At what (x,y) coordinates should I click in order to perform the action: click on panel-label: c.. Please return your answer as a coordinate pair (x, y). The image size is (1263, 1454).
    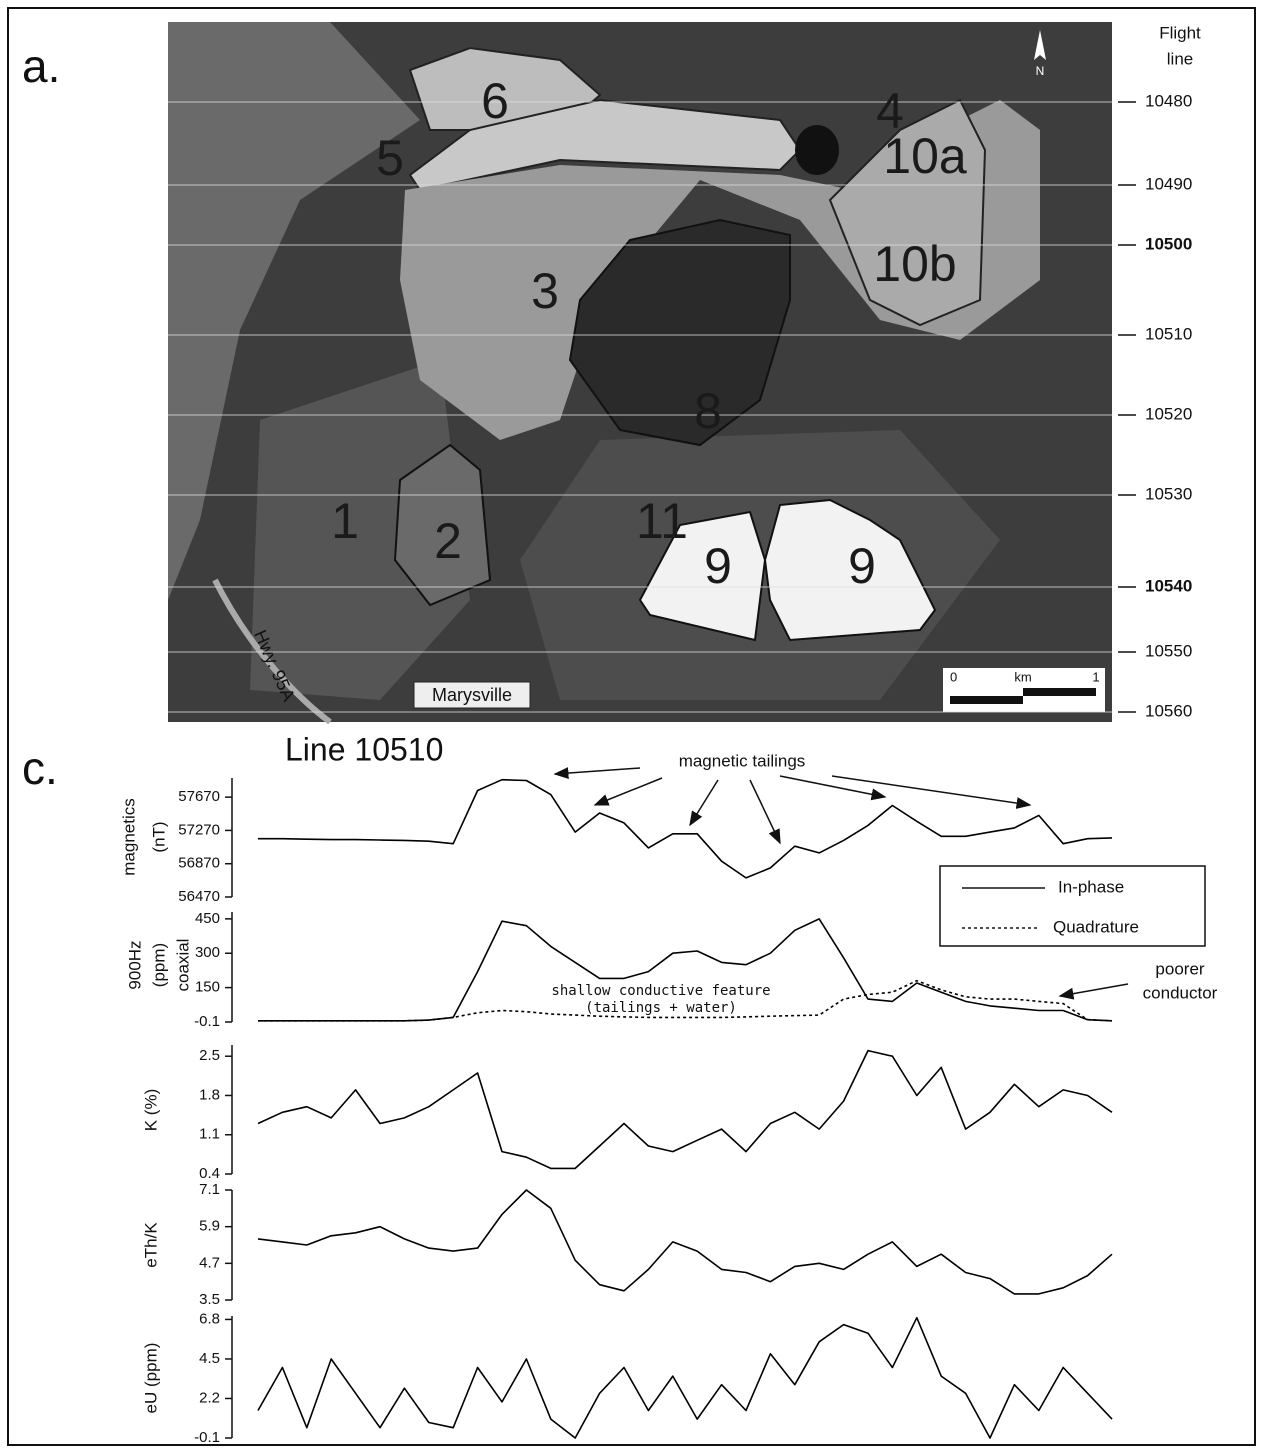
    Looking at the image, I should click on (40, 768).